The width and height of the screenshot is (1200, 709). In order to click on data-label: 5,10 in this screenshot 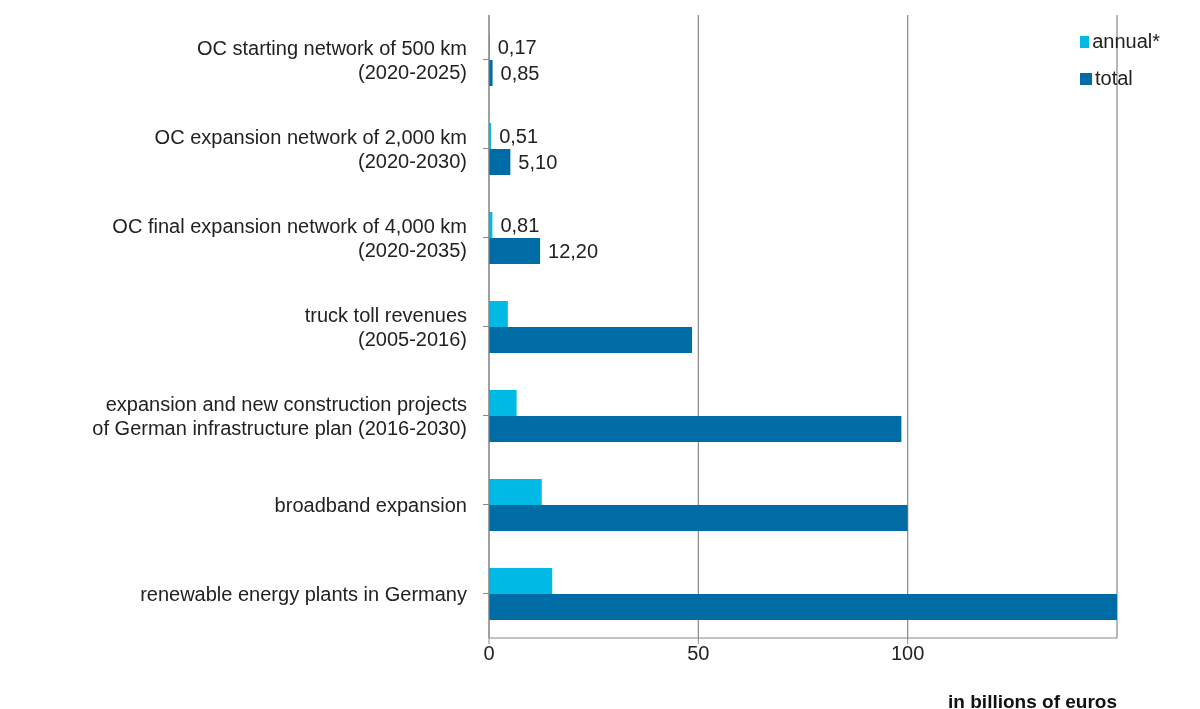, I will do `click(538, 162)`.